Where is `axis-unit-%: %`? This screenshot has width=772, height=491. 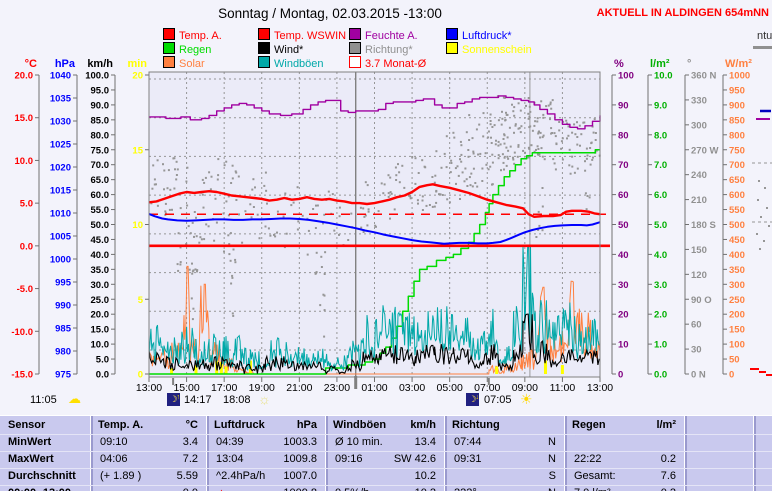 axis-unit-%: % is located at coordinates (619, 64).